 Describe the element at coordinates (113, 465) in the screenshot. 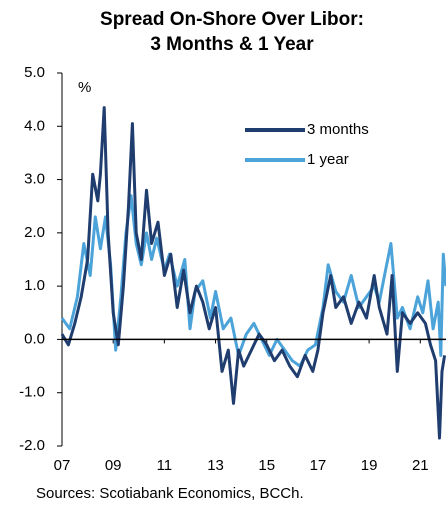

I see `x-tick-label: 09` at that location.